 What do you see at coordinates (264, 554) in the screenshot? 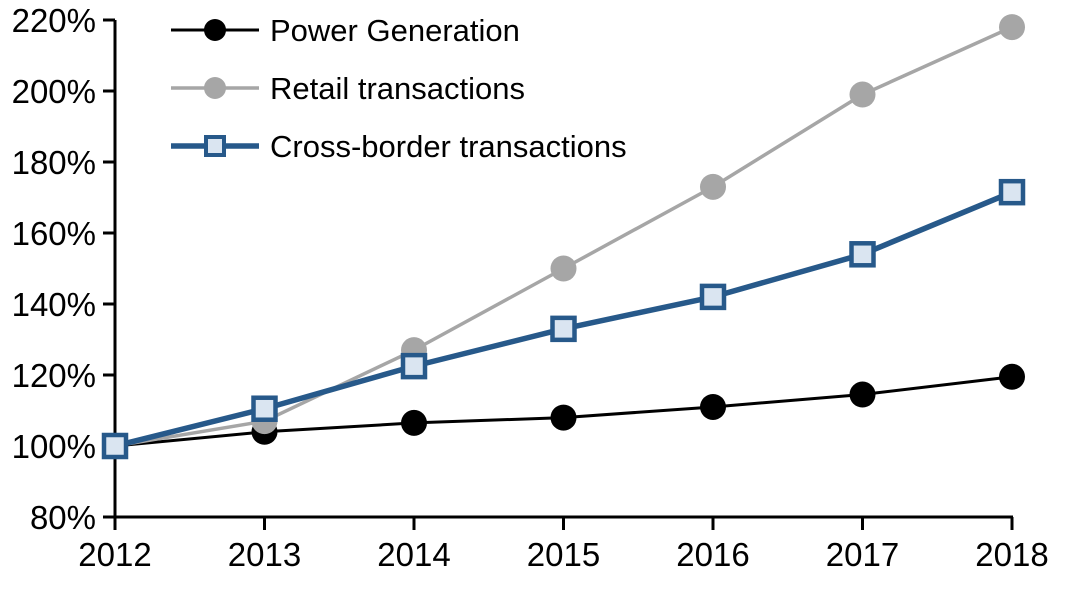
I see `x-tick-label: 2013` at bounding box center [264, 554].